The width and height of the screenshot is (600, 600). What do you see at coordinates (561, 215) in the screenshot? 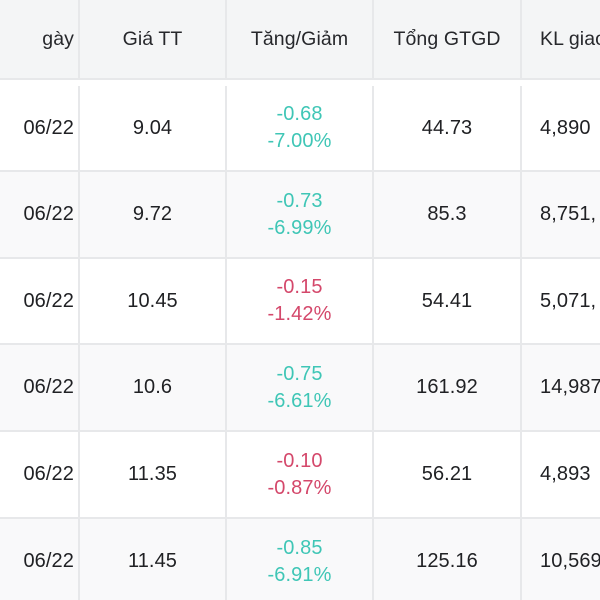
I see `table-row-2-volume: 8,751,` at bounding box center [561, 215].